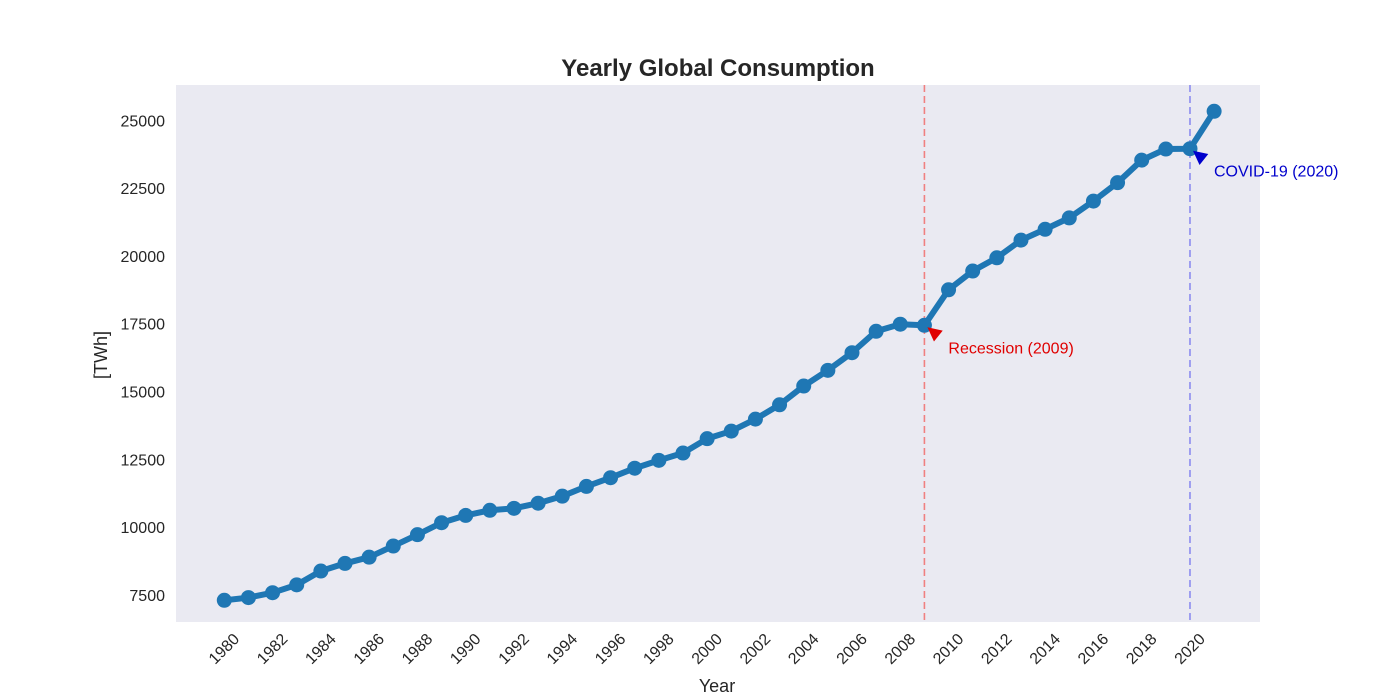 This screenshot has width=1400, height=700. I want to click on x-tick-label: 2004, so click(803, 649).